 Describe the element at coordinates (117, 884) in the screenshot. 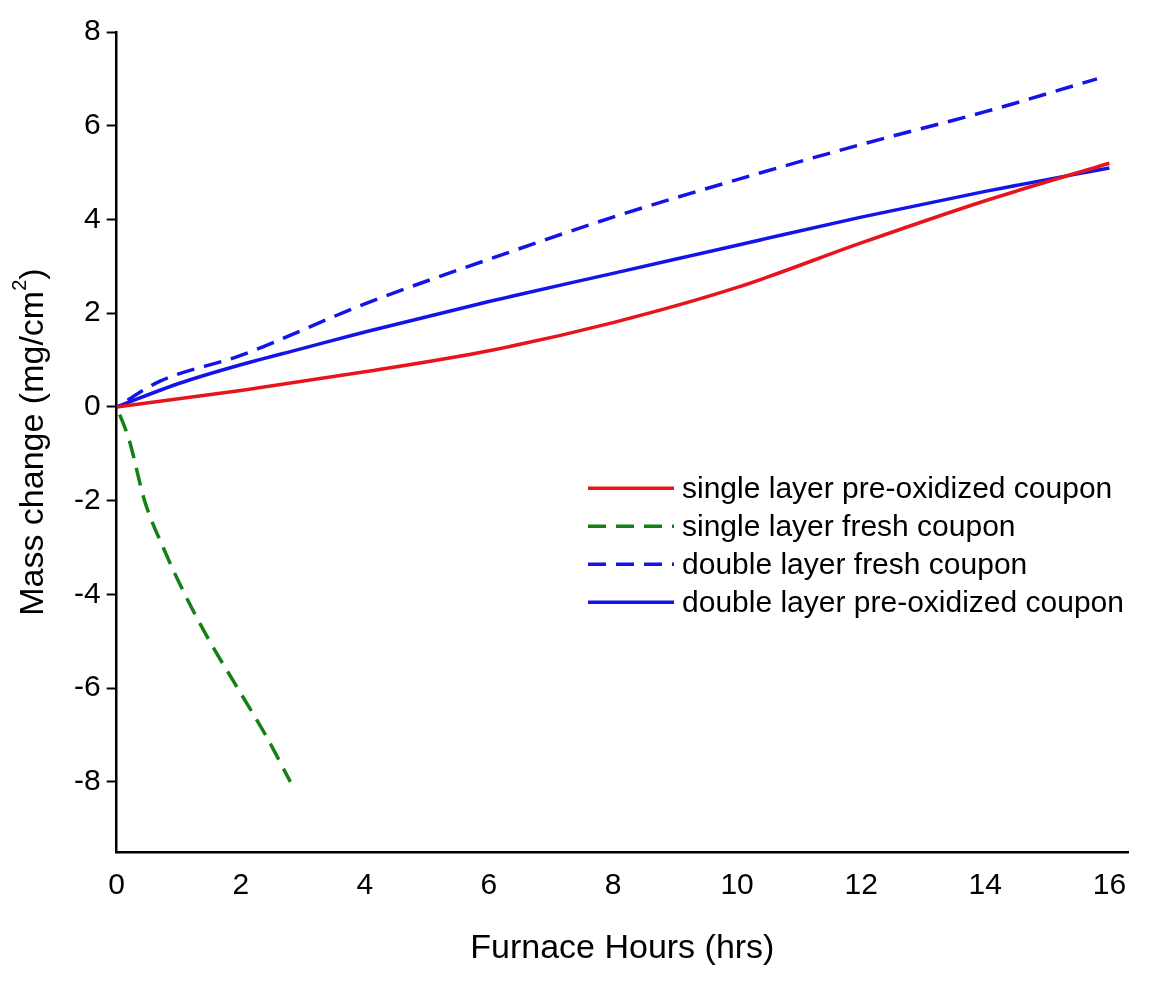

I see `x-tick-label: 0` at that location.